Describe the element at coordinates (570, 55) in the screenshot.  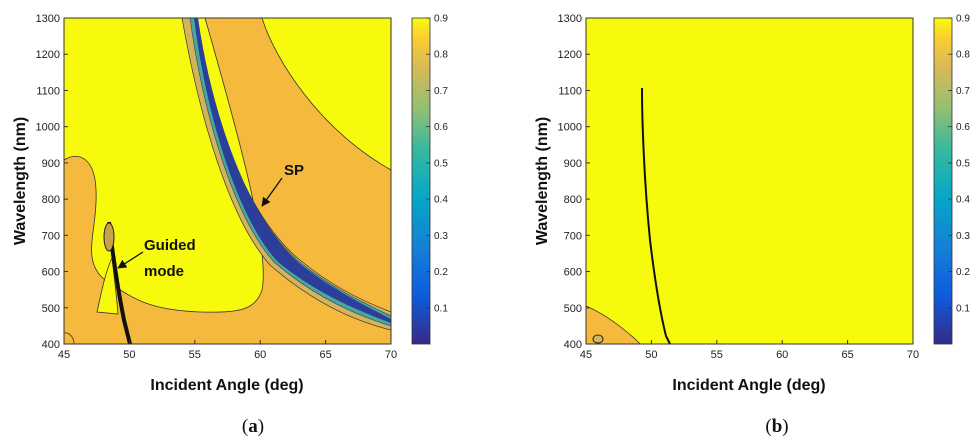
I see `y-tick-label-b: 1200` at that location.